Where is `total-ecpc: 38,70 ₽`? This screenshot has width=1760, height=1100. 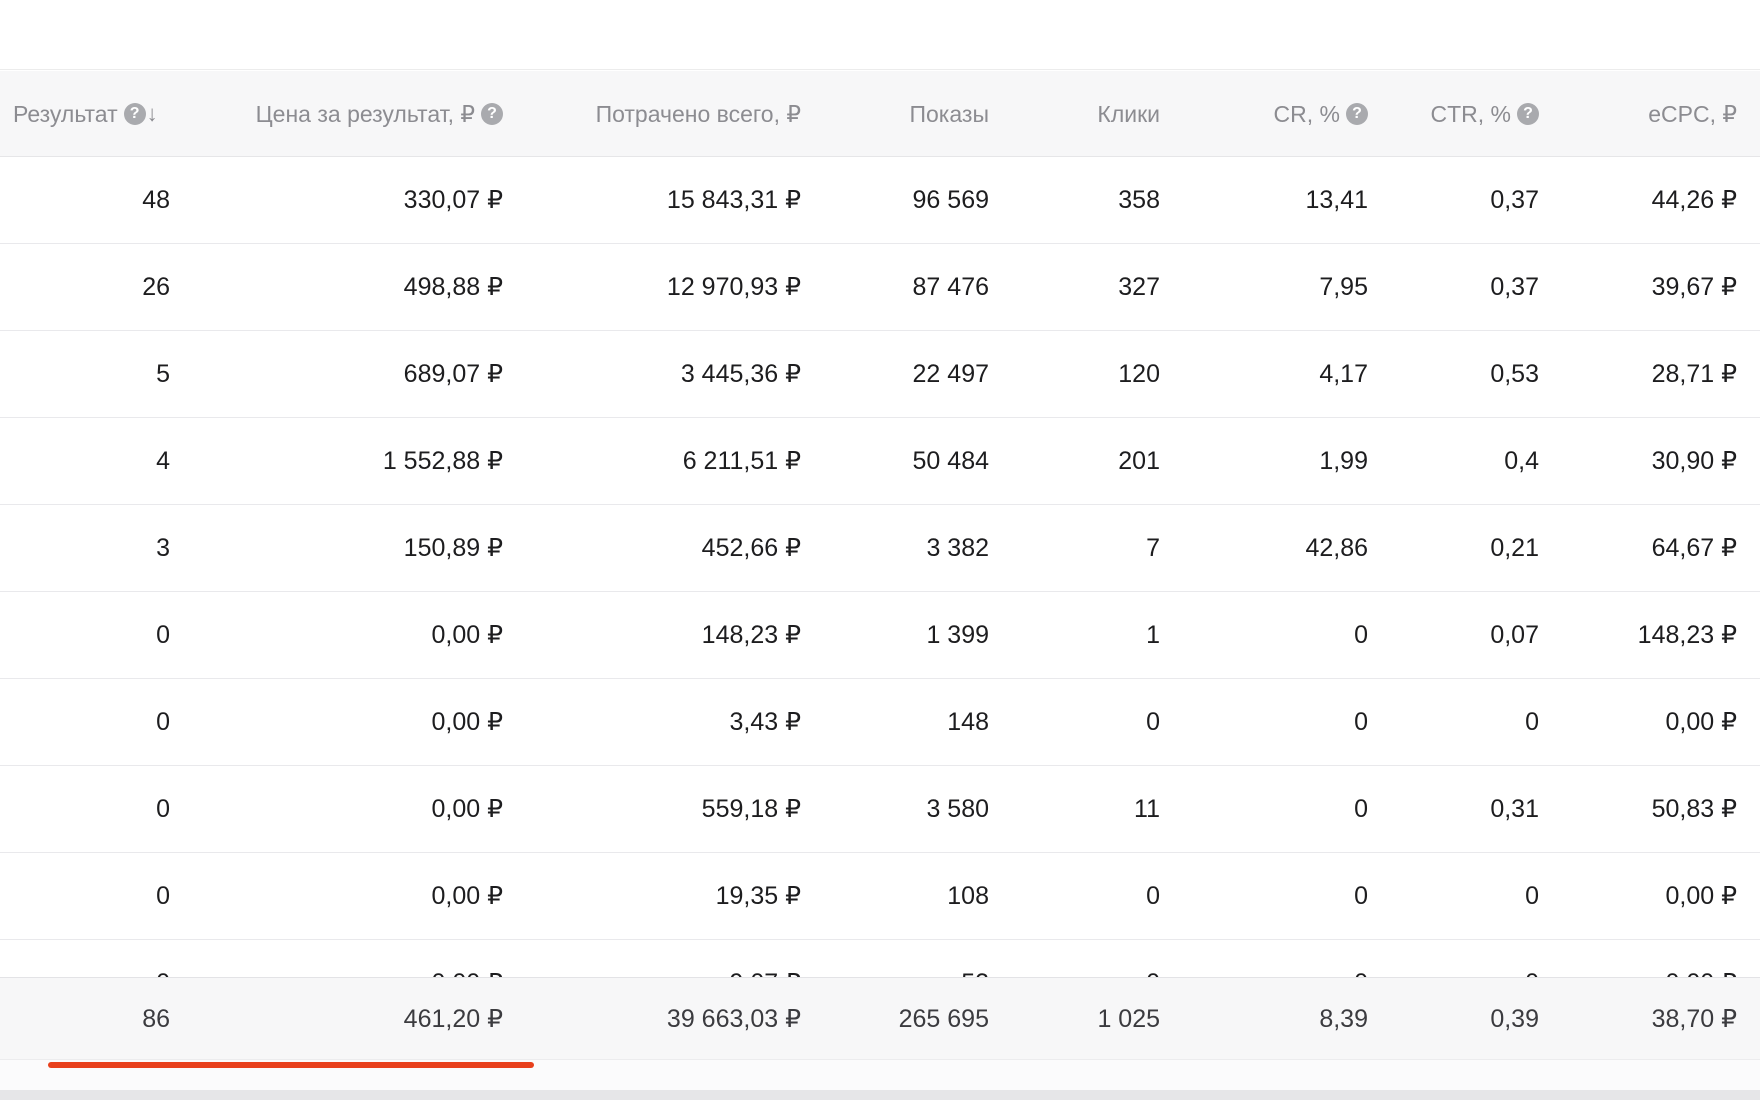
total-ecpc: 38,70 ₽ is located at coordinates (1694, 1019).